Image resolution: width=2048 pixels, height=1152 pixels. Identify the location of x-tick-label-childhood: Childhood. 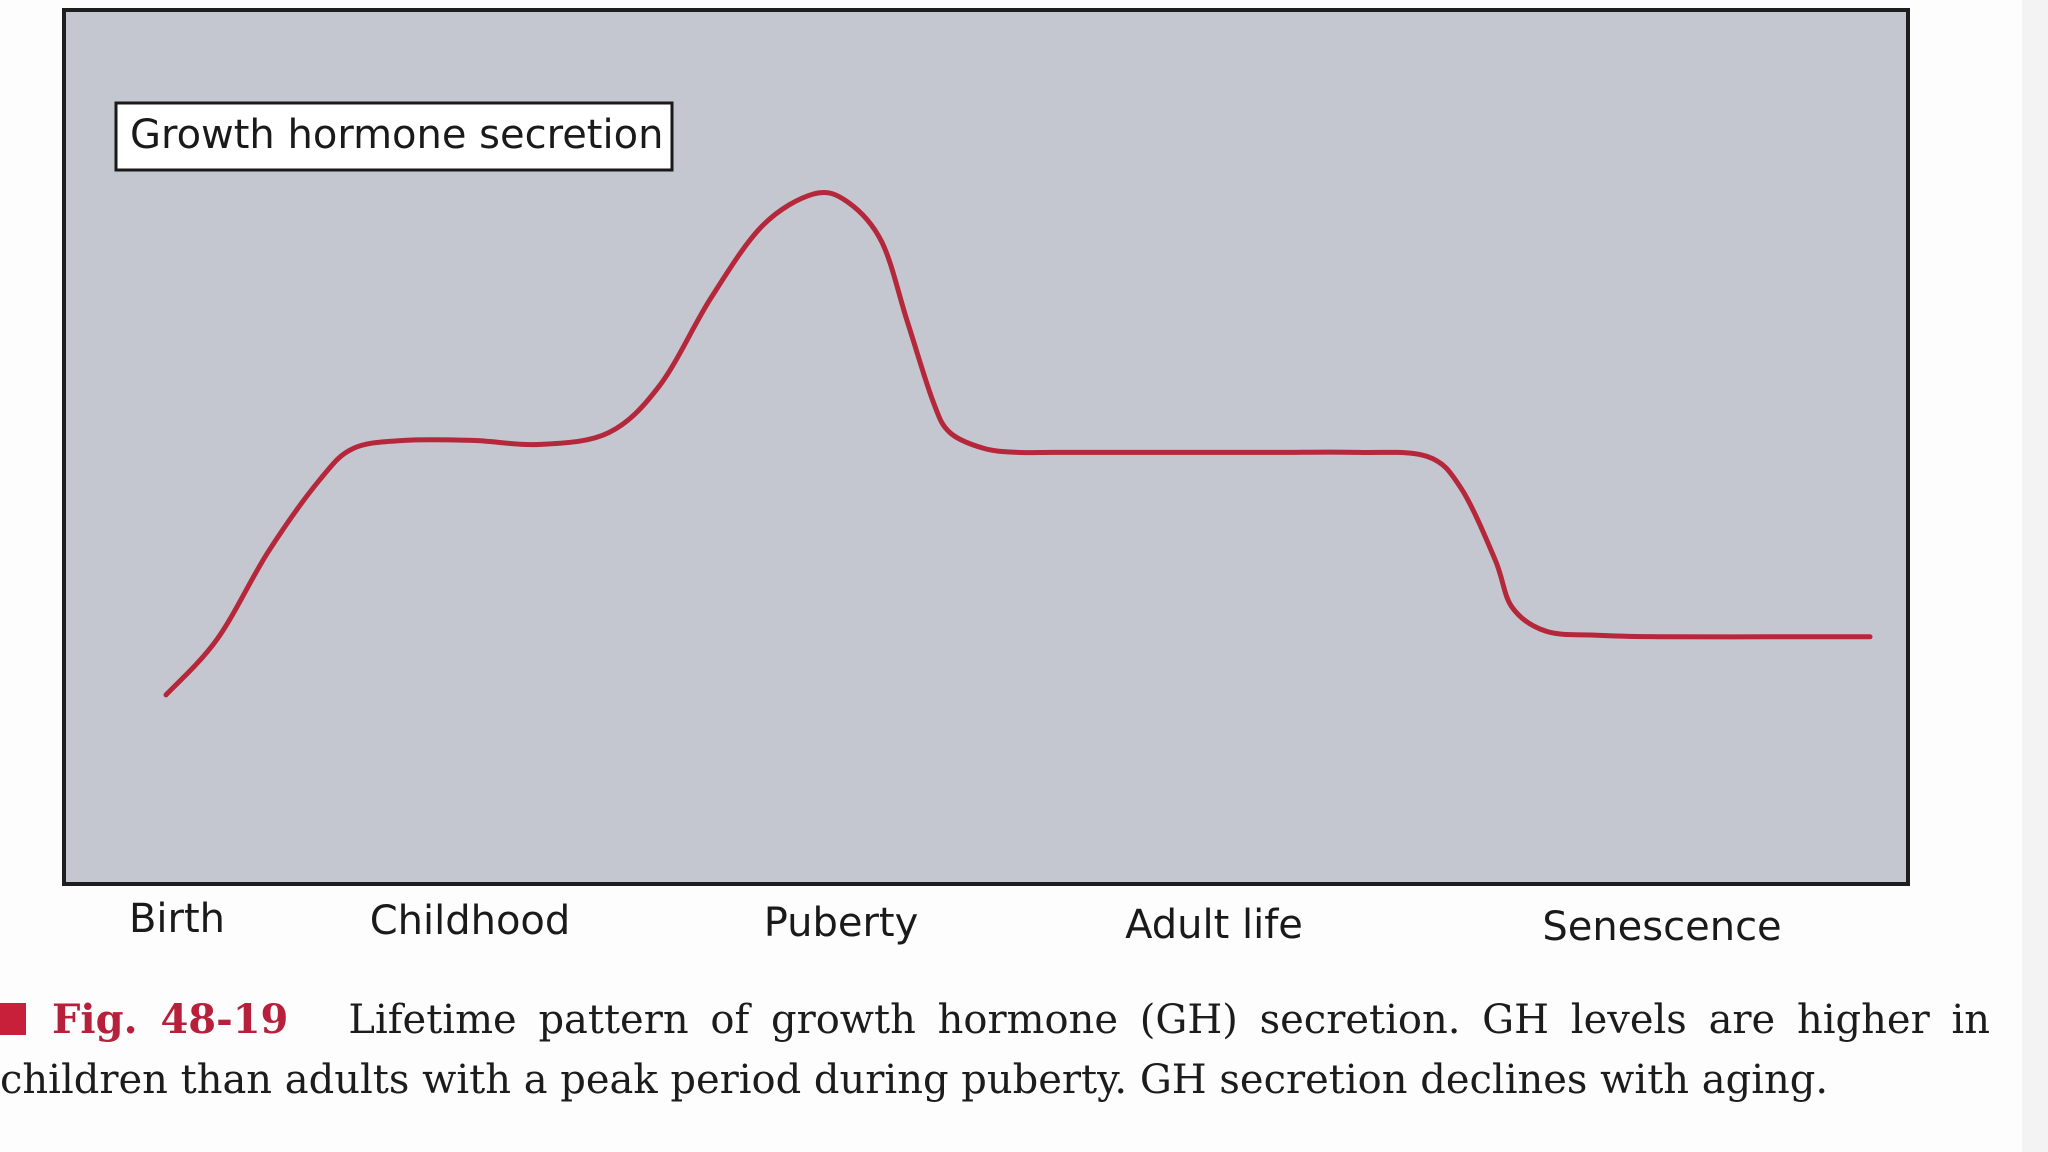
(470, 921).